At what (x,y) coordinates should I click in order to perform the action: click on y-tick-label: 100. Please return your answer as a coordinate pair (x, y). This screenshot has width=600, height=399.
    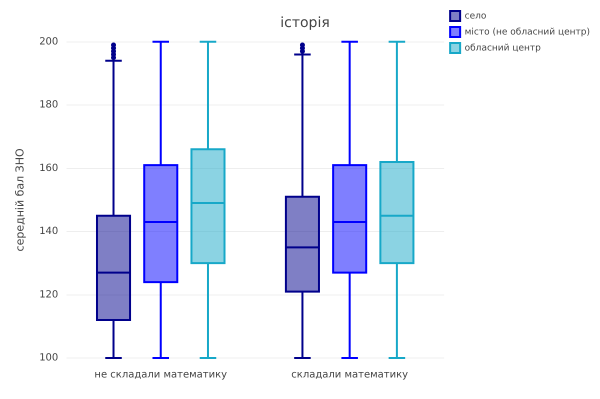
    Looking at the image, I should click on (48, 358).